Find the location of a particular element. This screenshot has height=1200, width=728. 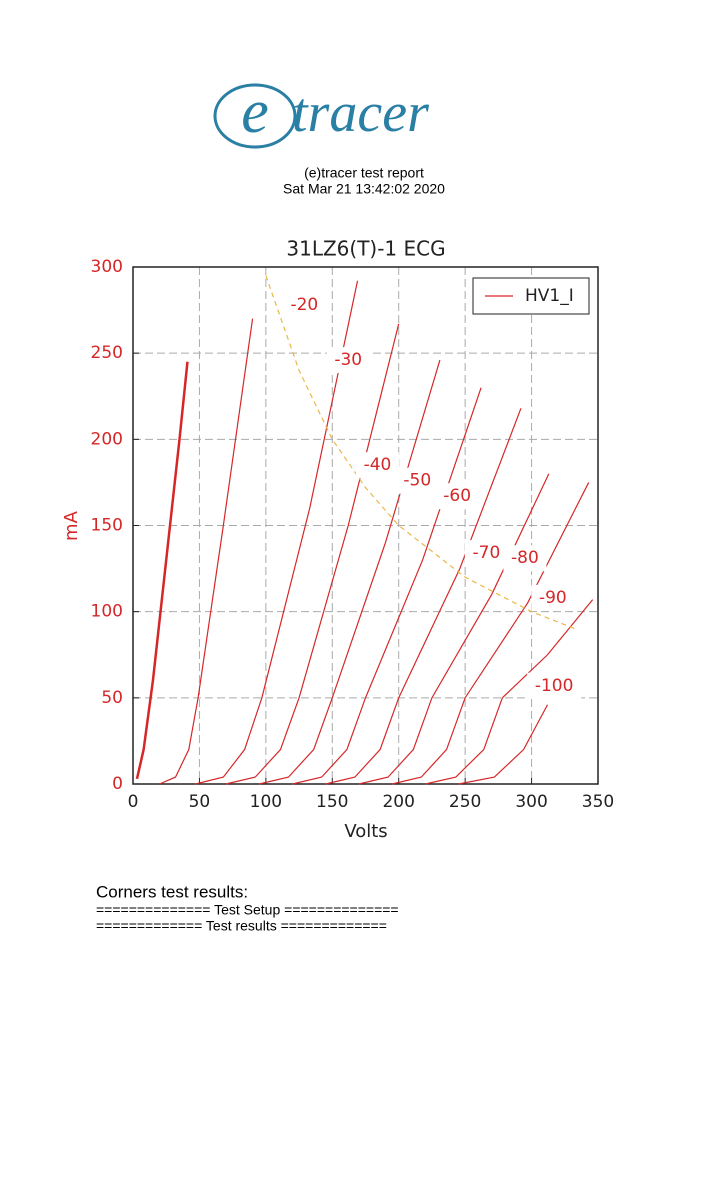

annotation: -40 is located at coordinates (378, 465).